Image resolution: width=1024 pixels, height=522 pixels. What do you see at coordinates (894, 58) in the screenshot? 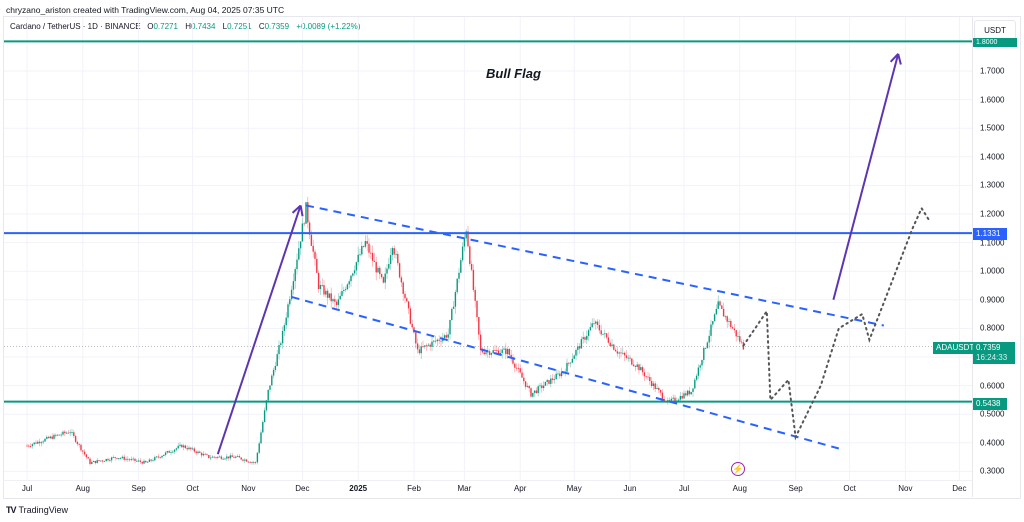
I see `arrow-head-icon` at bounding box center [894, 58].